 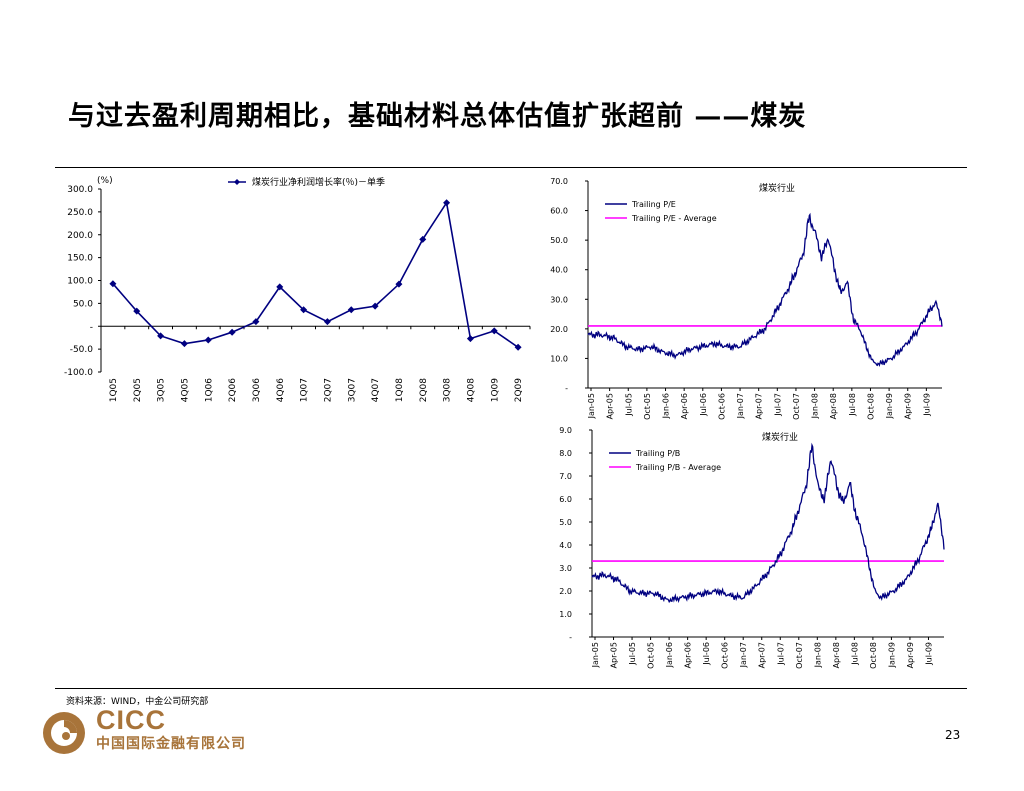 What do you see at coordinates (233, 390) in the screenshot?
I see `x-tick-label: 2Q06` at bounding box center [233, 390].